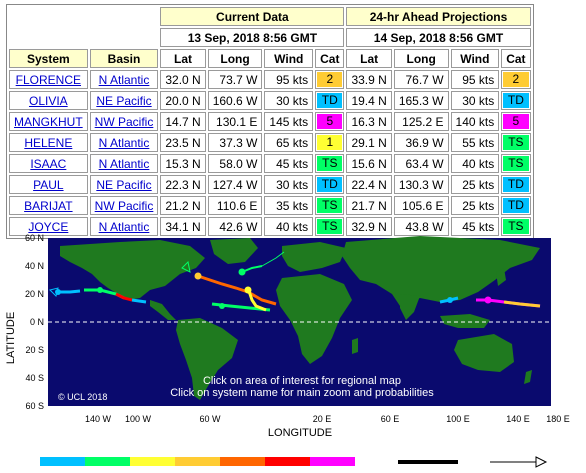 This screenshot has height=473, width=586. Describe the element at coordinates (235, 121) in the screenshot. I see `current-long: 130.1 E` at that location.